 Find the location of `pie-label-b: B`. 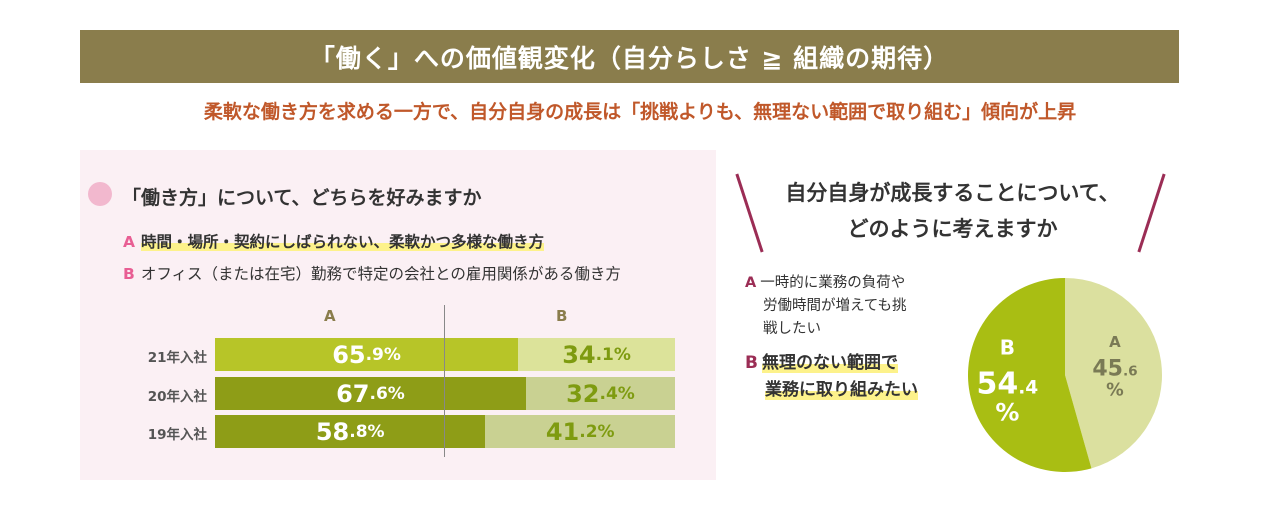

pie-label-b: B is located at coordinates (1007, 348).